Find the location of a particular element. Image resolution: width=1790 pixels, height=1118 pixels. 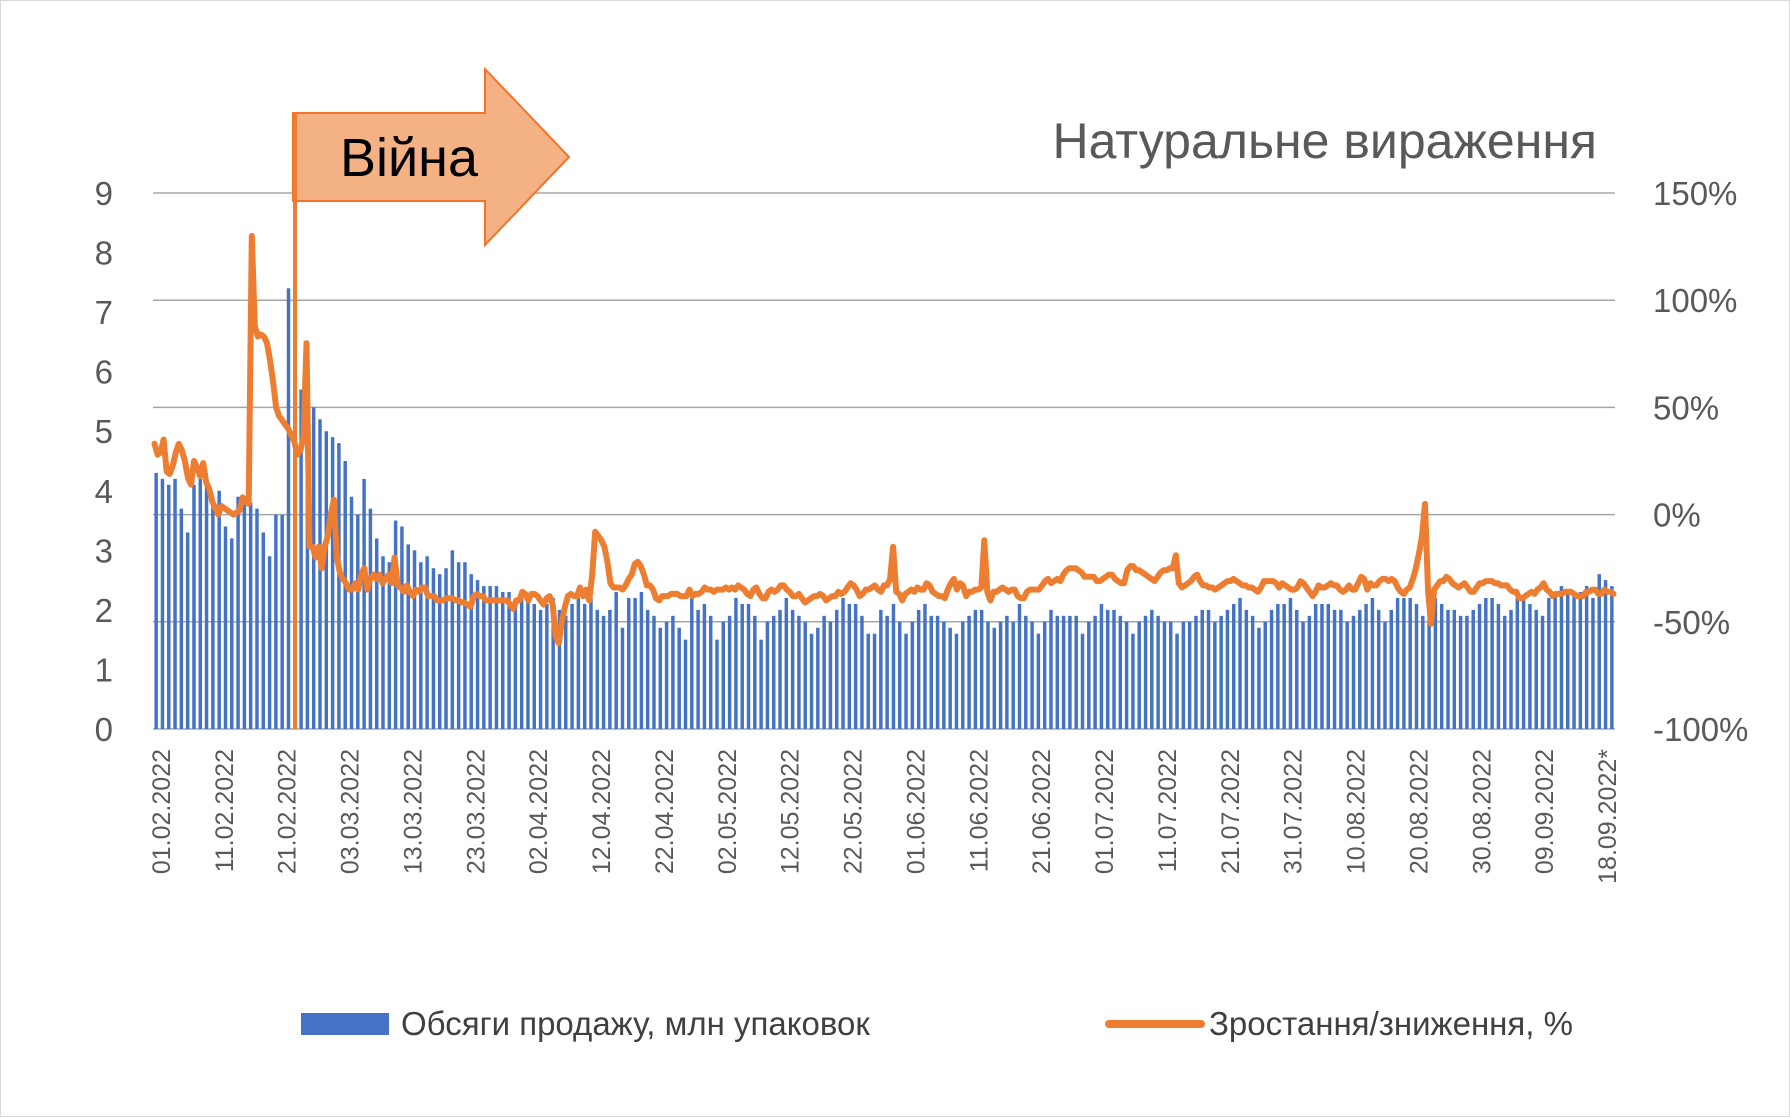

left-axis-tick-label: 5 is located at coordinates (104, 431).